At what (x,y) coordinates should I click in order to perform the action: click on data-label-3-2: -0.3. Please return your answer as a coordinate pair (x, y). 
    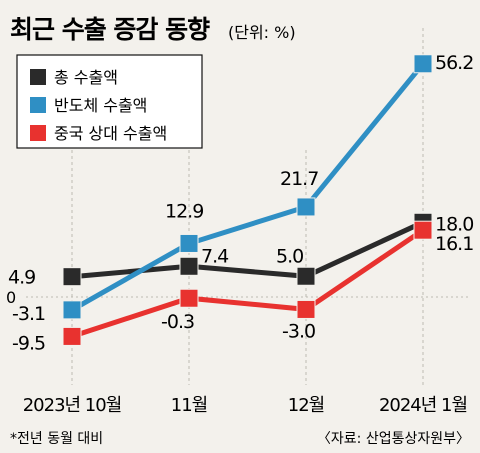
    Looking at the image, I should click on (177, 322).